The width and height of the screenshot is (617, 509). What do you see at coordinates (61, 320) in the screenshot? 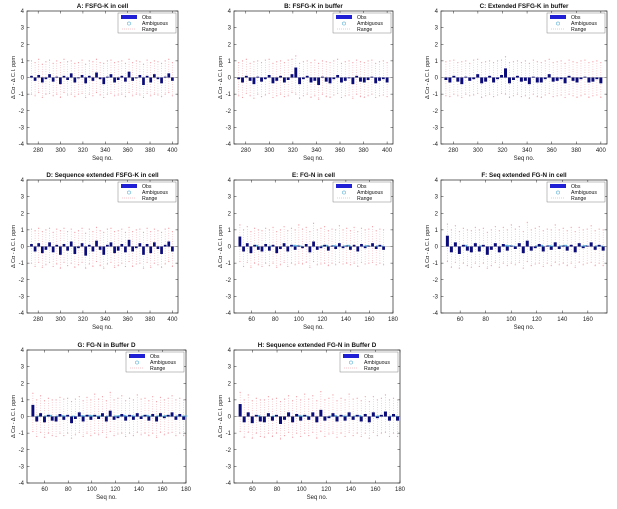
I see `x-tick-label: 300` at bounding box center [61, 320].